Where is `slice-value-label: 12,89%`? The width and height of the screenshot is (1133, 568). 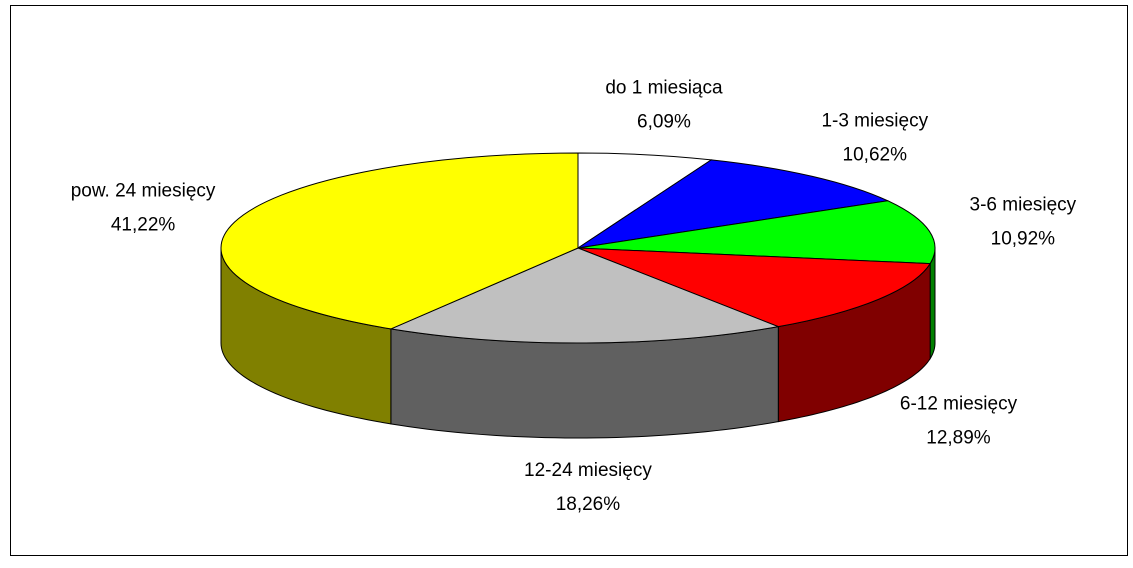 slice-value-label: 12,89% is located at coordinates (958, 437).